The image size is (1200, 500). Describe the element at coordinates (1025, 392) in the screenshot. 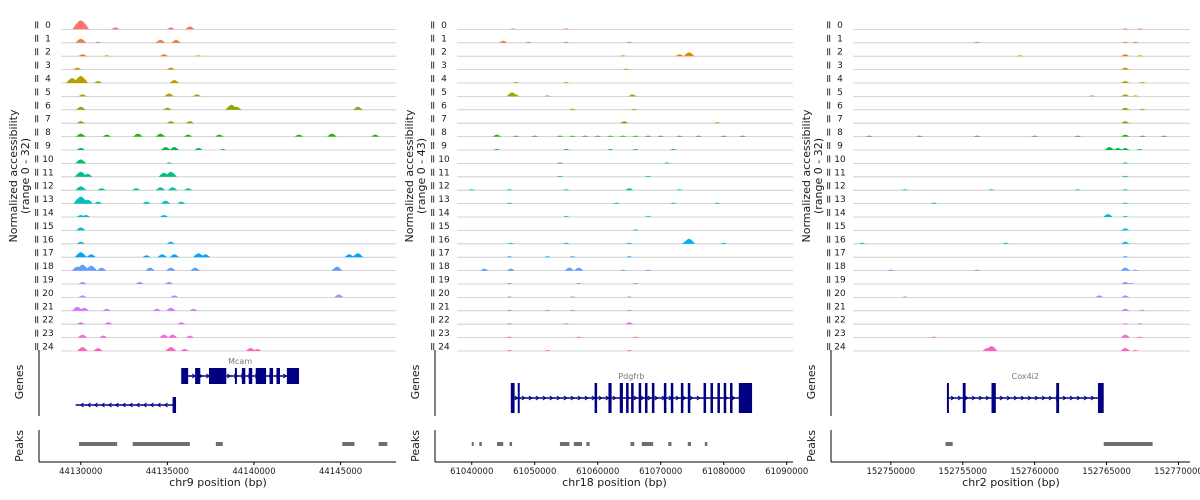

I see `gene-Cox4i2: Cox4i2` at that location.